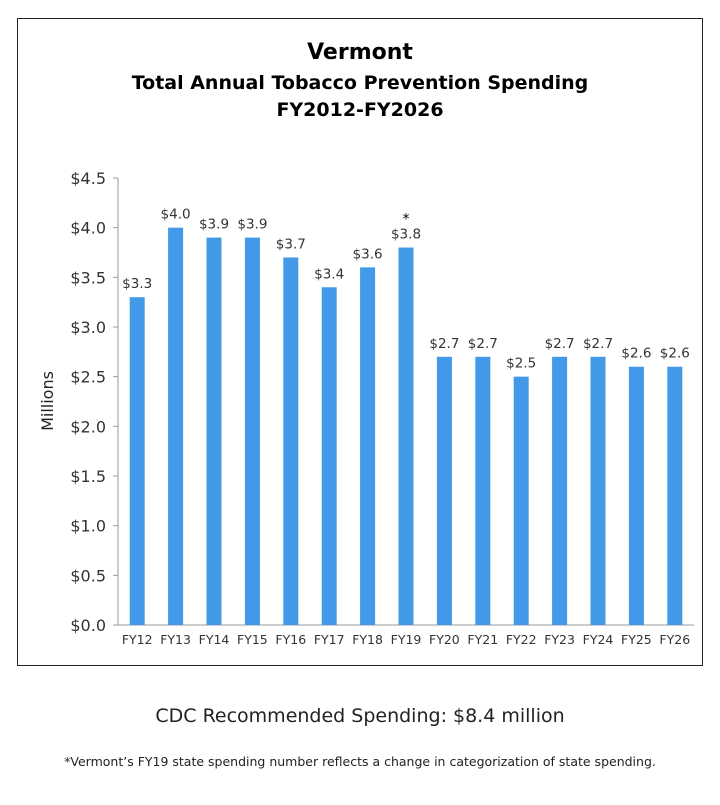  I want to click on x-tick-label: FY18, so click(367, 639).